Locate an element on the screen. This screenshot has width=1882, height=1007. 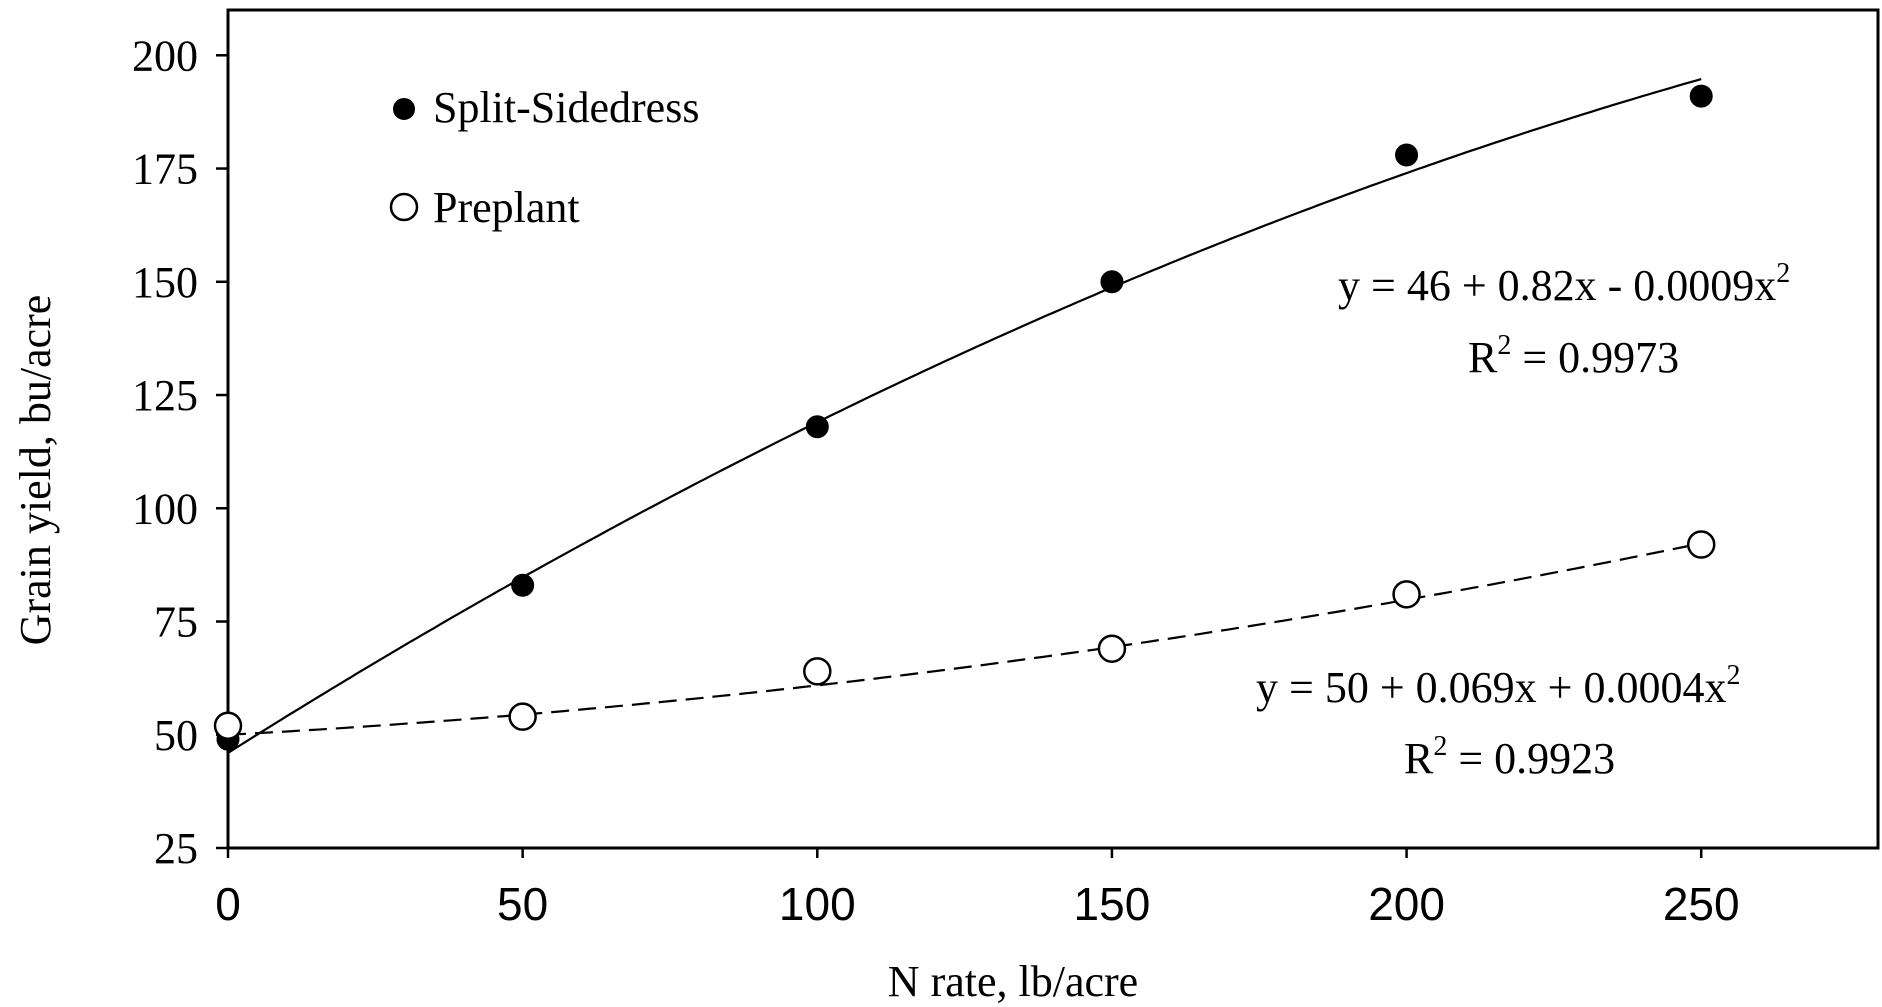
r2-preplant: R2 = 0.9923 is located at coordinates (1509, 757).